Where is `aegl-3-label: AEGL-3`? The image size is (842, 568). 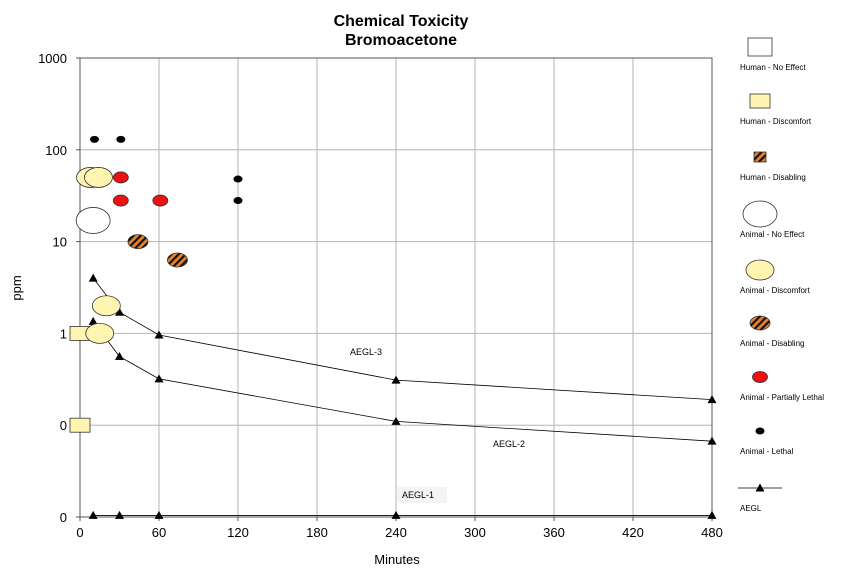
aegl-3-label: AEGL-3 is located at coordinates (366, 352).